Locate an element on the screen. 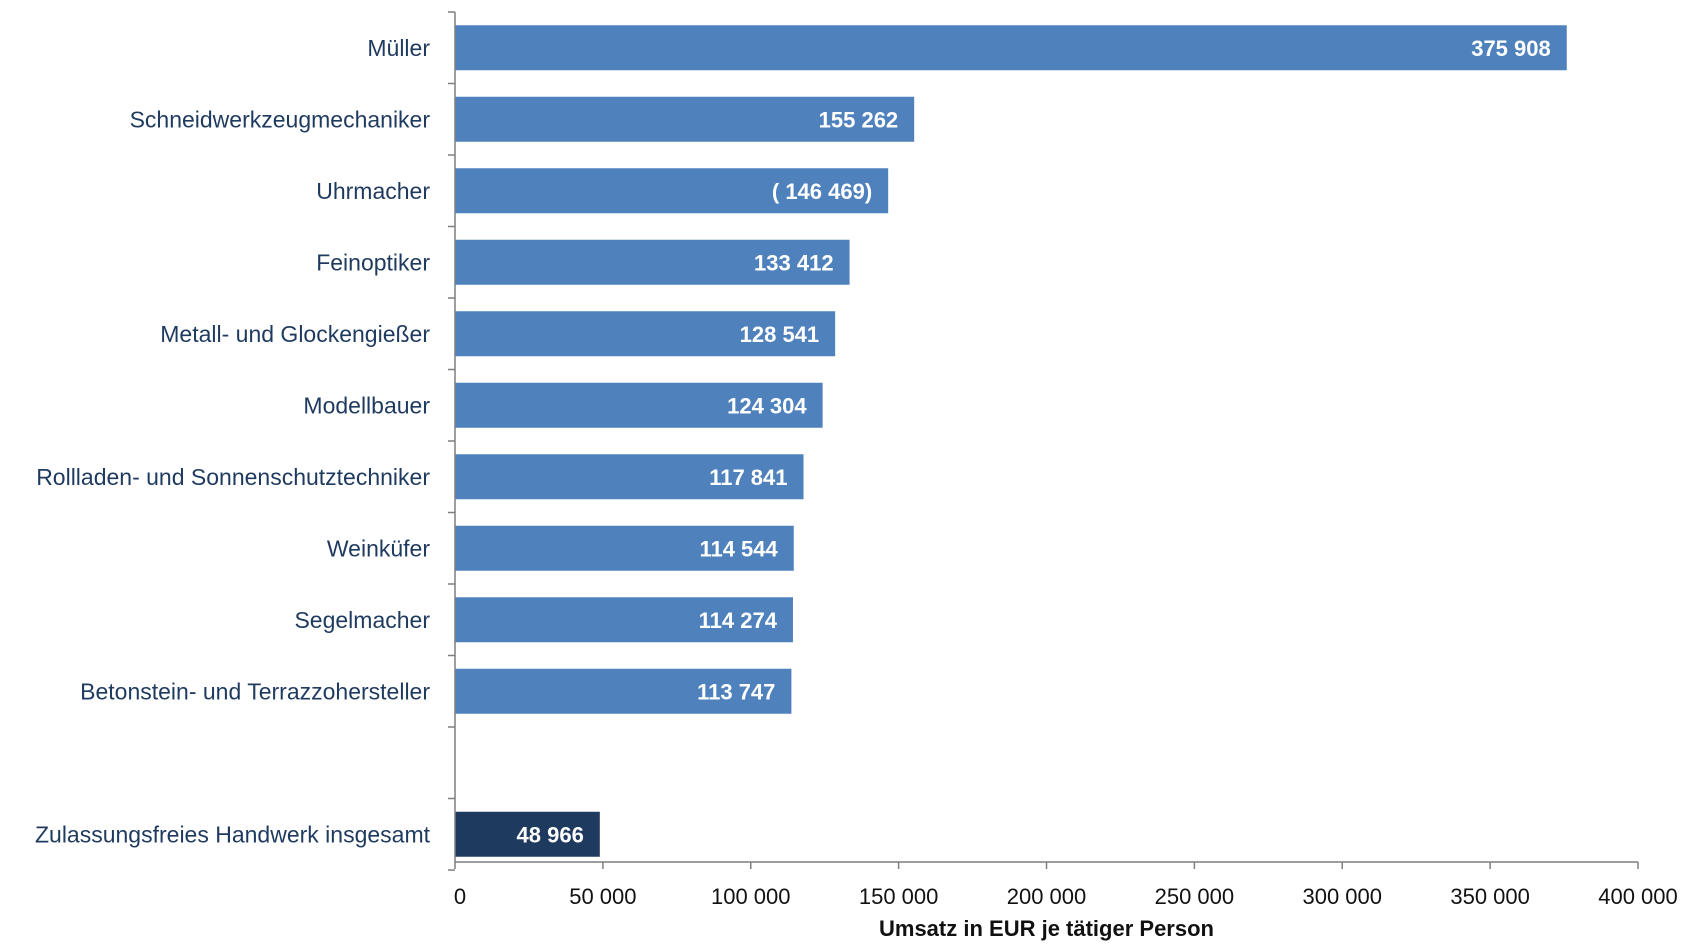 The width and height of the screenshot is (1687, 951). bar-total is located at coordinates (527, 834).